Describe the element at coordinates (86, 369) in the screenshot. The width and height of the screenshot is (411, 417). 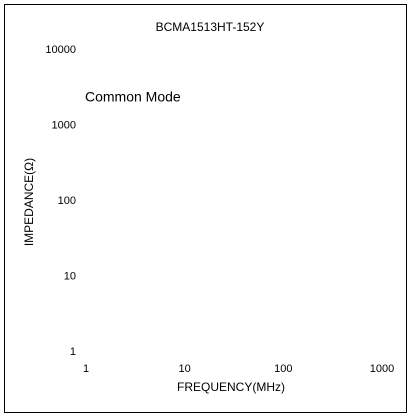
I see `x-tick-label: 1` at that location.